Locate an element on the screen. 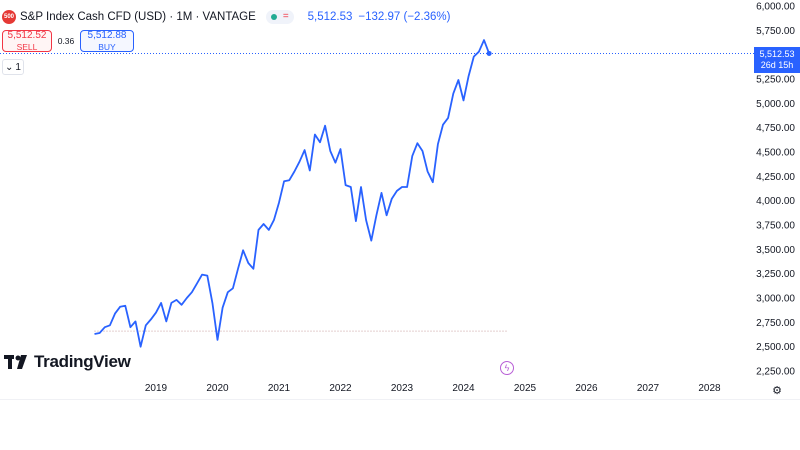 This screenshot has width=800, height=450. x-tick-label: 2026 is located at coordinates (586, 388).